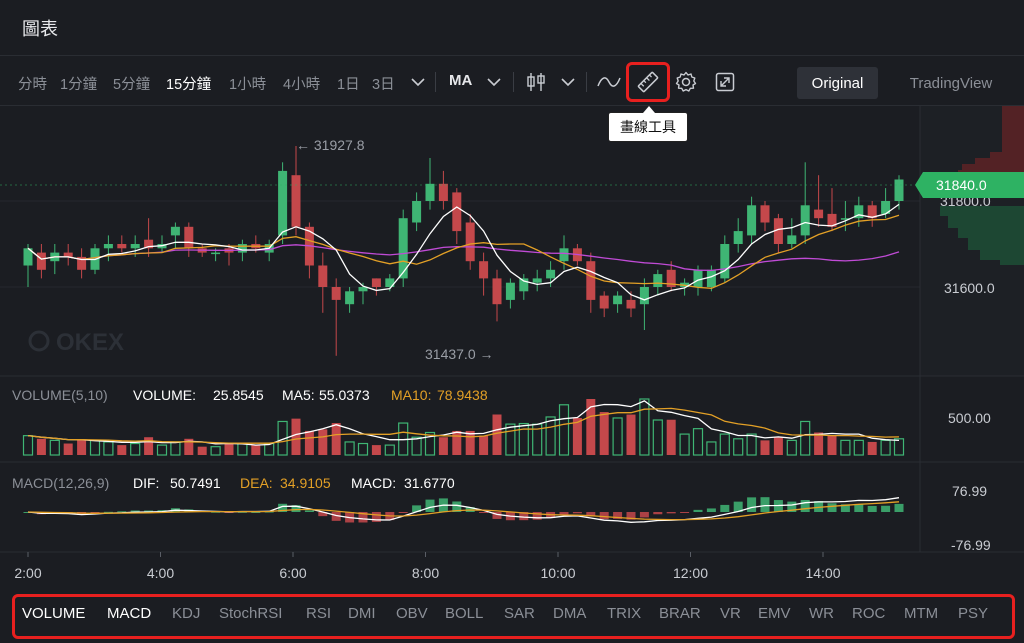 This screenshot has height=643, width=1024. Describe the element at coordinates (461, 80) in the screenshot. I see `ma-selector: MA` at that location.